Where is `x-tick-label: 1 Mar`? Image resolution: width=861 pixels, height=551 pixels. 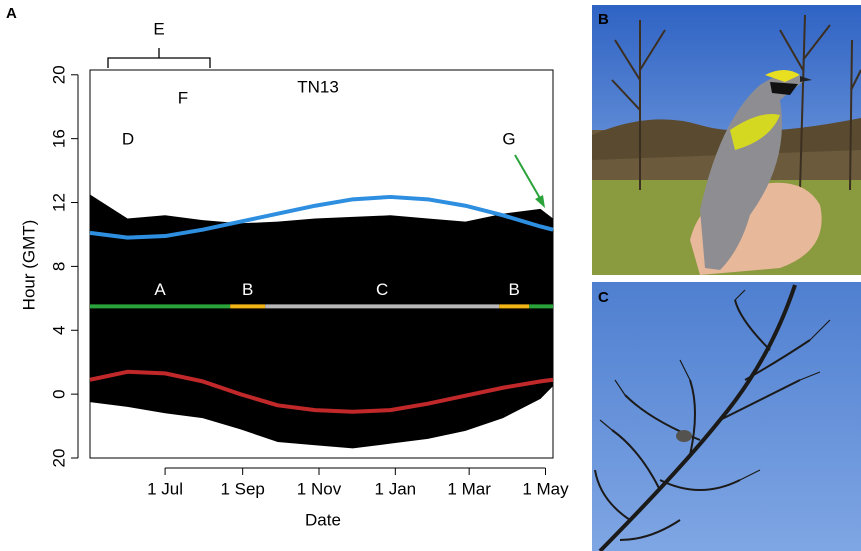
x-tick-label: 1 Mar is located at coordinates (469, 488).